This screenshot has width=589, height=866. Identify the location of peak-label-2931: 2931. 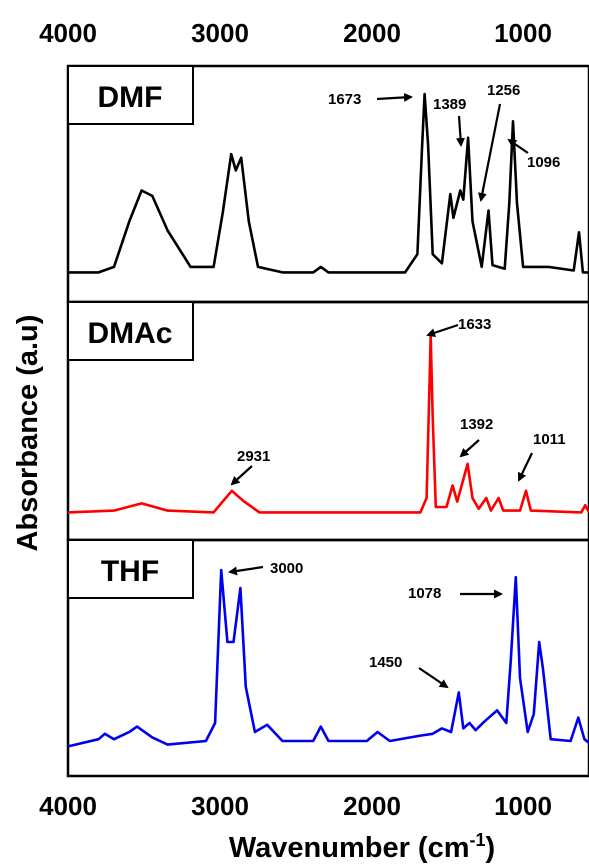
(253, 456).